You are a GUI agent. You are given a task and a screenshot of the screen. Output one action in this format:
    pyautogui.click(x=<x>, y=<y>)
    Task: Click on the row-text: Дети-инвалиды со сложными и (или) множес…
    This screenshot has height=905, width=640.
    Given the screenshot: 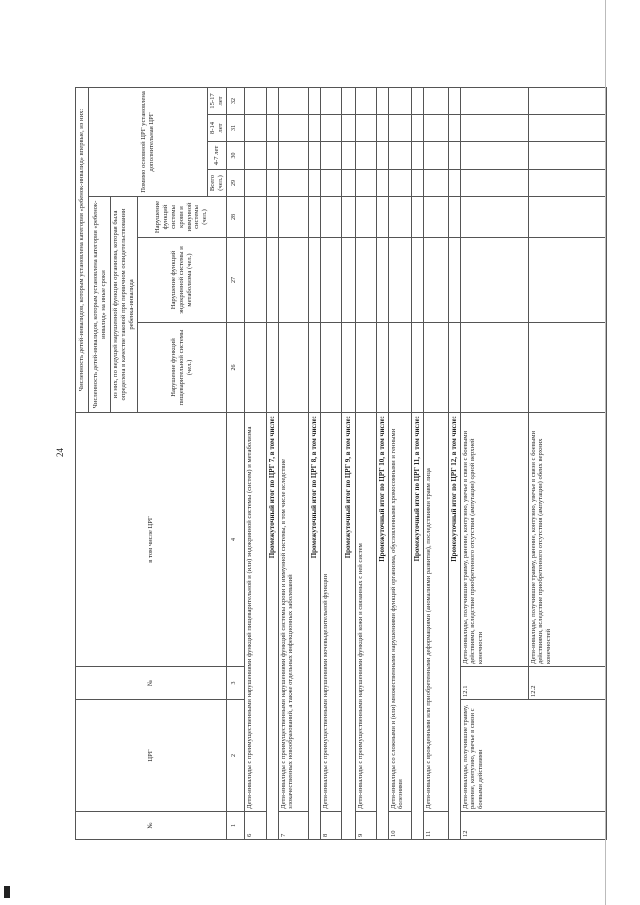 What is the action you would take?
    pyautogui.click(x=400, y=612)
    